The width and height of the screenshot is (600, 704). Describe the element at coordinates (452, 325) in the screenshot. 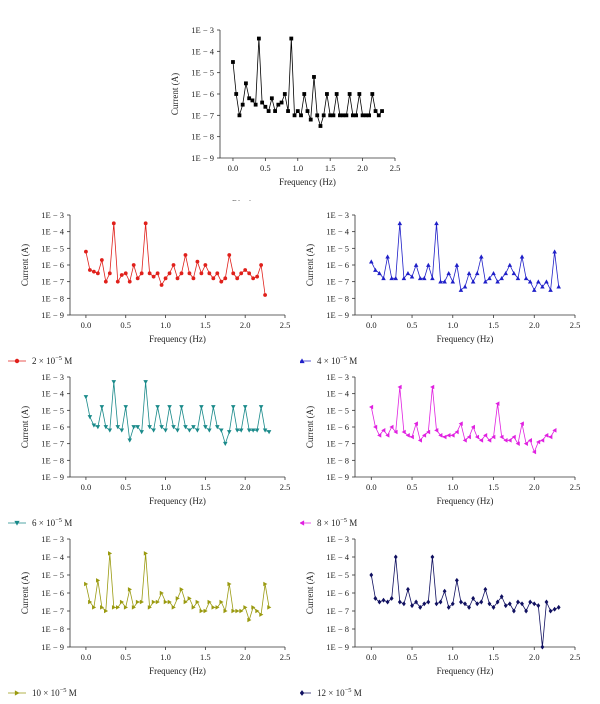

I see `x-tick-label: 1.0` at that location.